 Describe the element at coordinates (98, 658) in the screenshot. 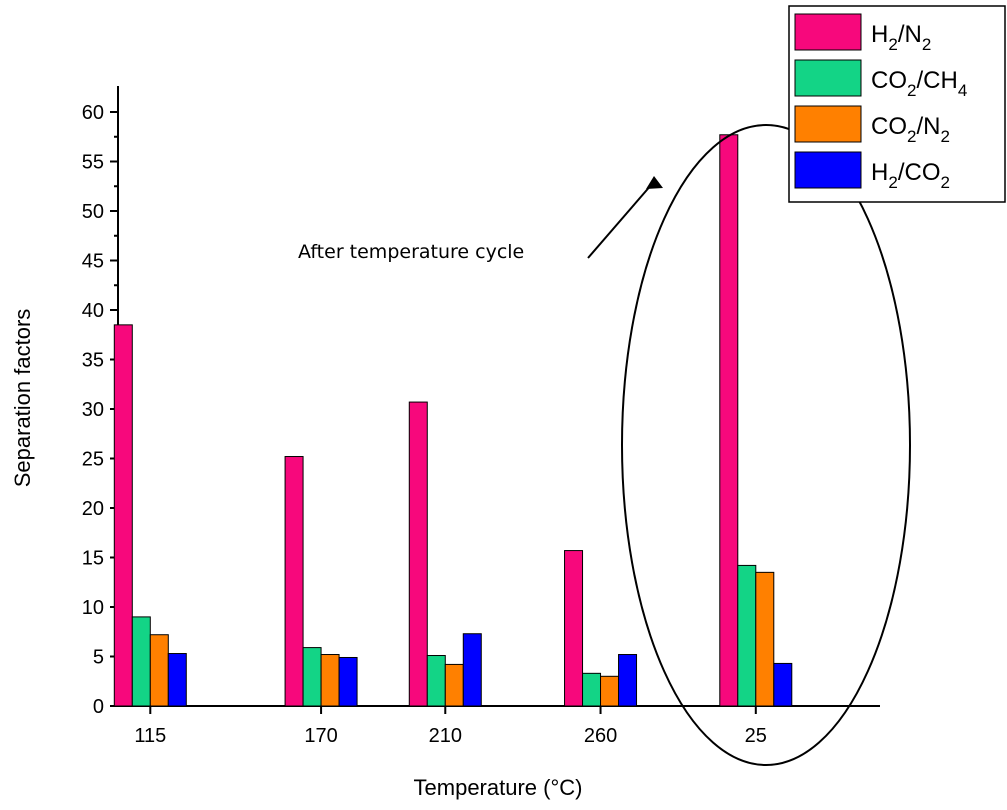

I see `y-tick-label: 5` at that location.